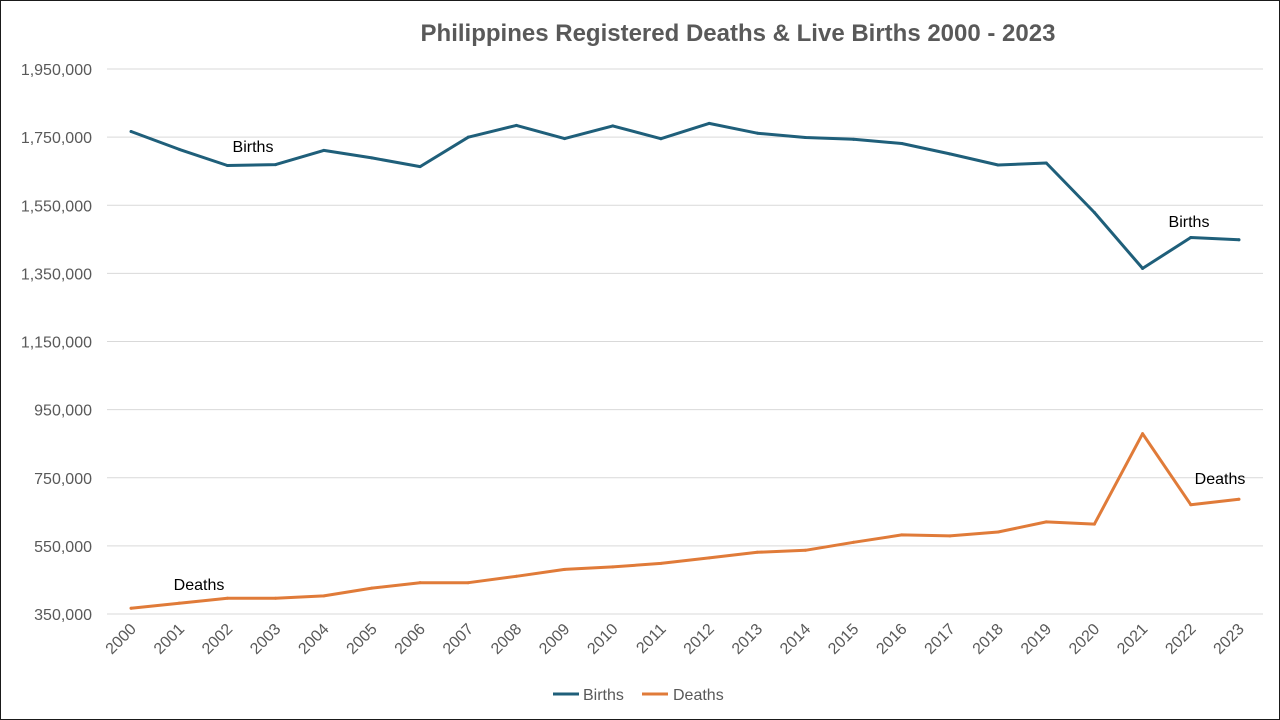 This screenshot has width=1280, height=720. What do you see at coordinates (265, 639) in the screenshot?
I see `x-tick-label: 2003` at bounding box center [265, 639].